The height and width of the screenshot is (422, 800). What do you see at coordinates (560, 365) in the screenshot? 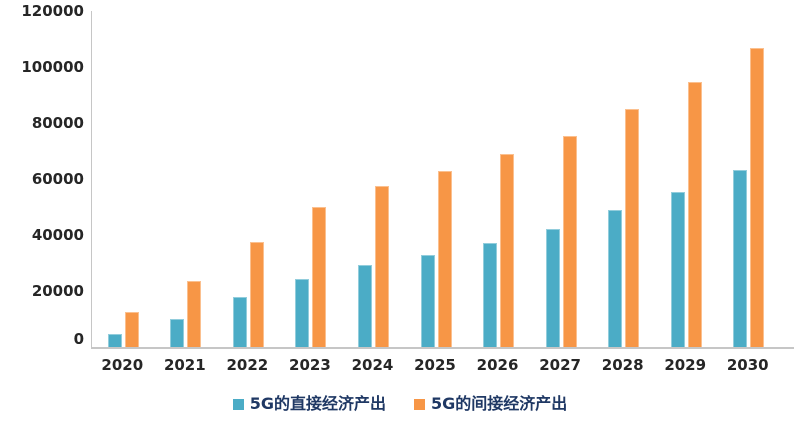
I see `x-axis-tick-label: 2027` at bounding box center [560, 365].